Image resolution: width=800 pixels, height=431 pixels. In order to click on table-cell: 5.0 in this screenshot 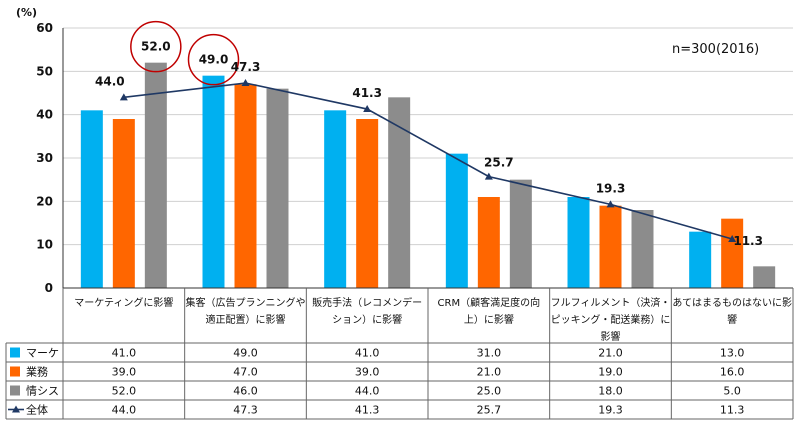, I will do `click(732, 391)`.